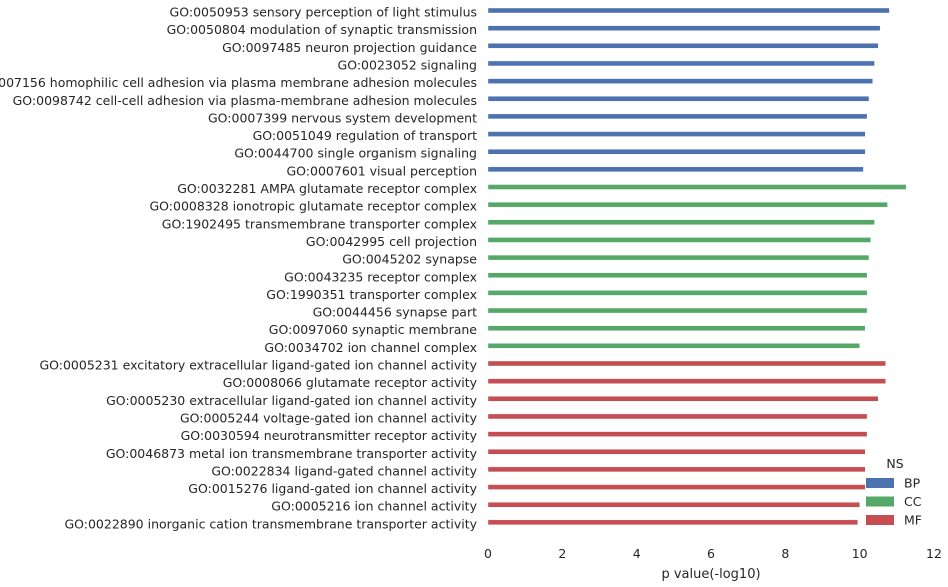 The width and height of the screenshot is (948, 587). What do you see at coordinates (349, 47) in the screenshot?
I see `category-label: GO:0097485 neuron projection guidance` at bounding box center [349, 47].